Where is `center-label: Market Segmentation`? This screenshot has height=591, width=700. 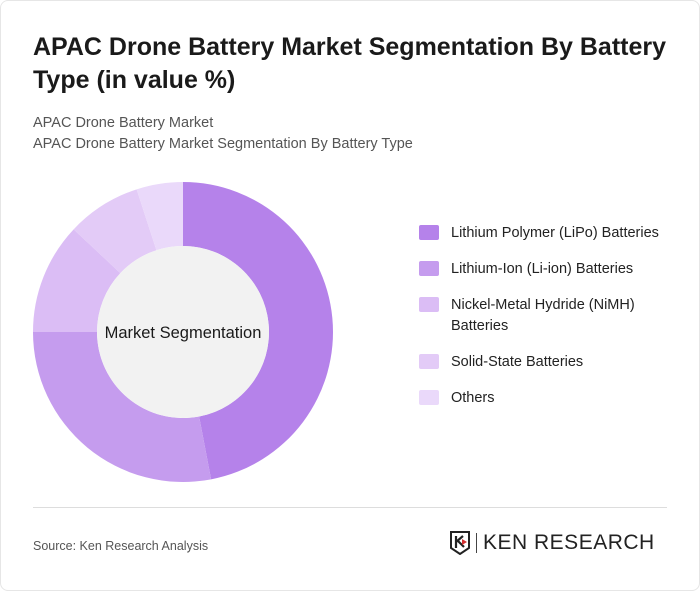 center-label: Market Segmentation is located at coordinates (183, 333).